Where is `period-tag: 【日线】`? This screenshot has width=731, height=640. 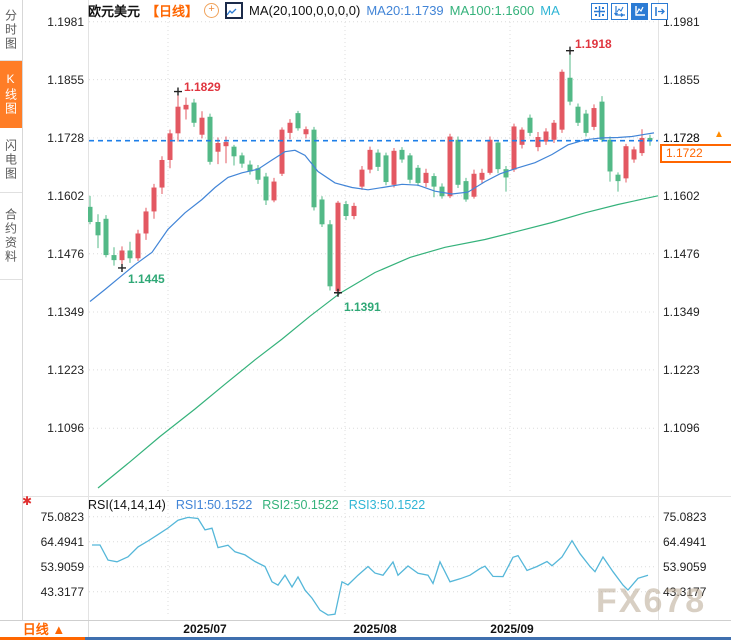 period-tag: 【日线】 is located at coordinates (172, 11).